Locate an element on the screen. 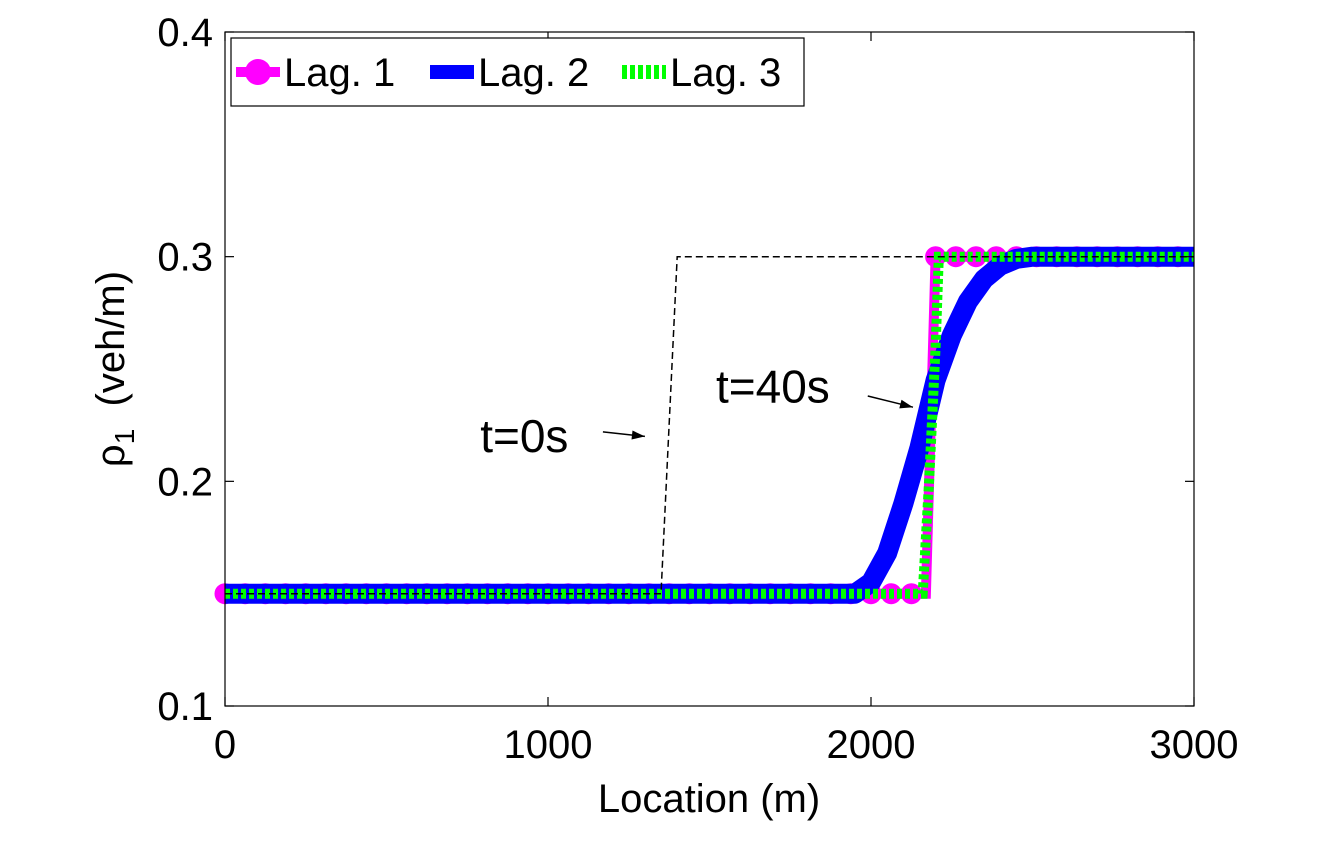 This screenshot has height=851, width=1319. legend-entry-3: Lag. 3 is located at coordinates (701, 73).